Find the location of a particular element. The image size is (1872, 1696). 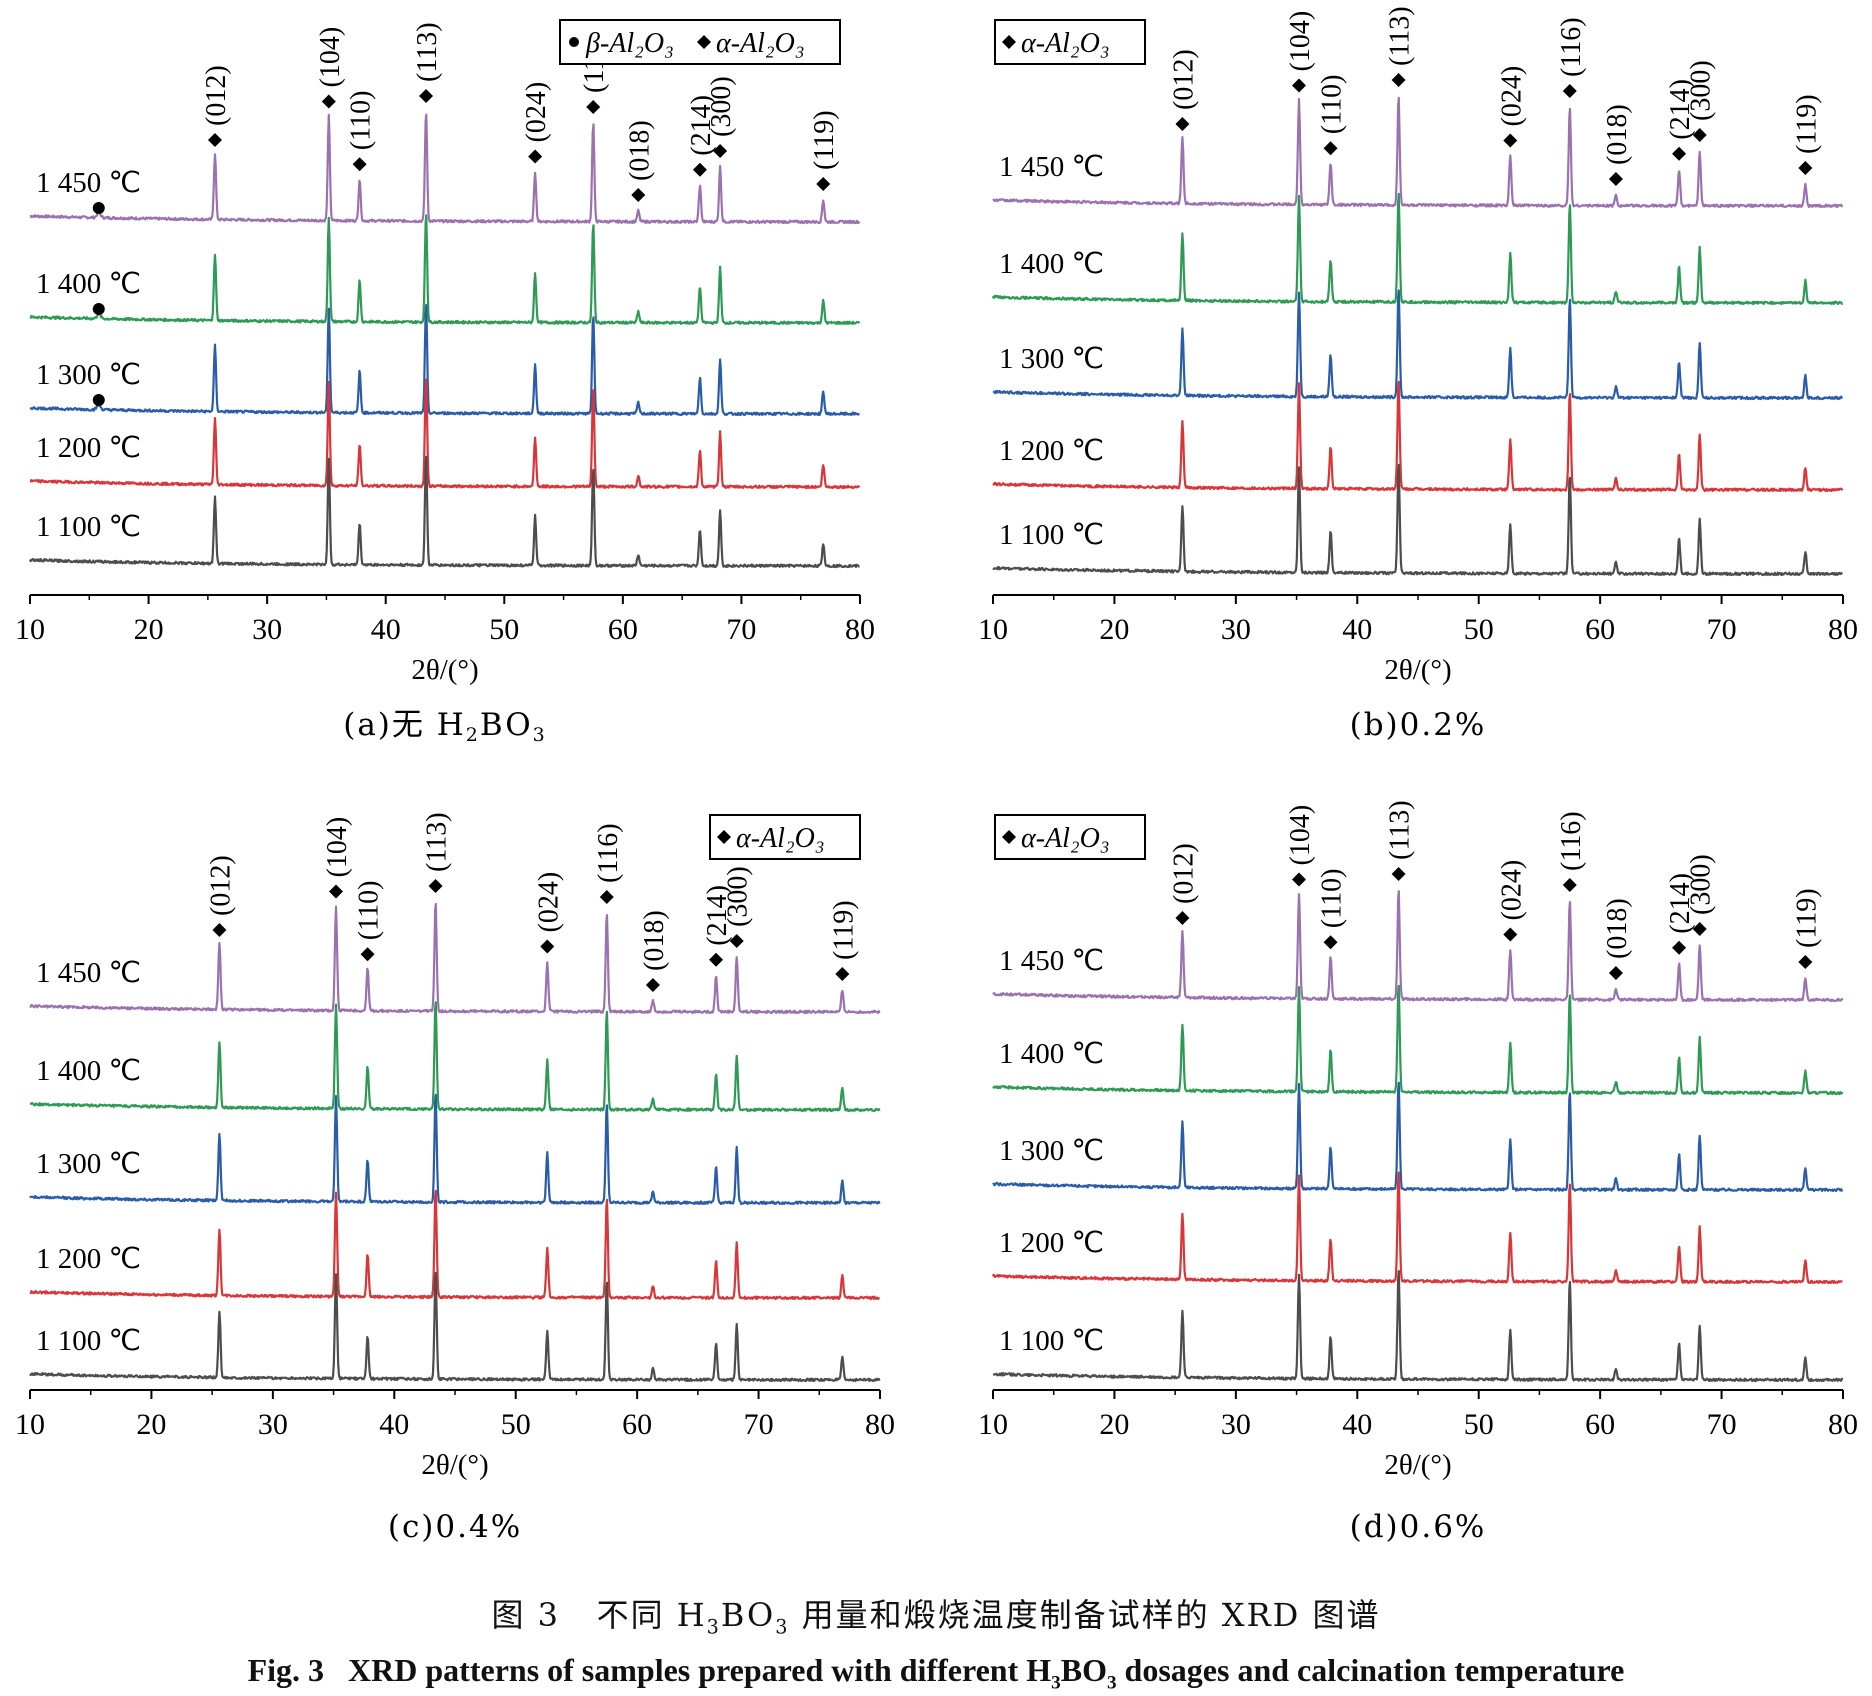

caption-cn-after: 用量和煅烧温度制备试样的 XRD 图谱 is located at coordinates (1085, 1615).